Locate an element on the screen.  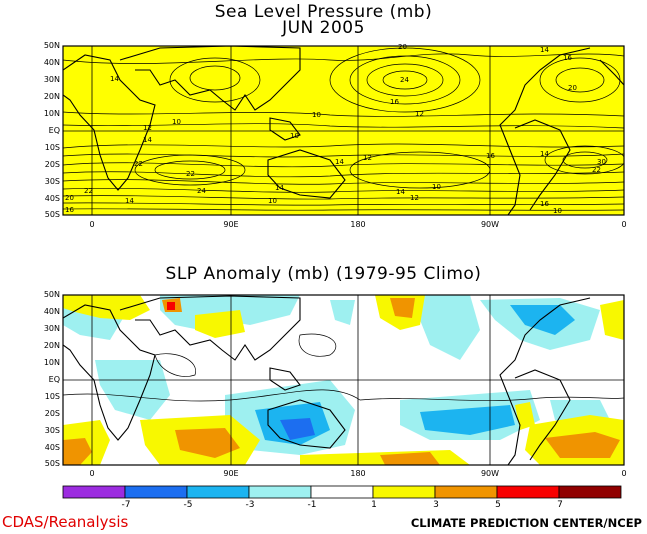
colorbar-label: 1 is located at coordinates (374, 505).